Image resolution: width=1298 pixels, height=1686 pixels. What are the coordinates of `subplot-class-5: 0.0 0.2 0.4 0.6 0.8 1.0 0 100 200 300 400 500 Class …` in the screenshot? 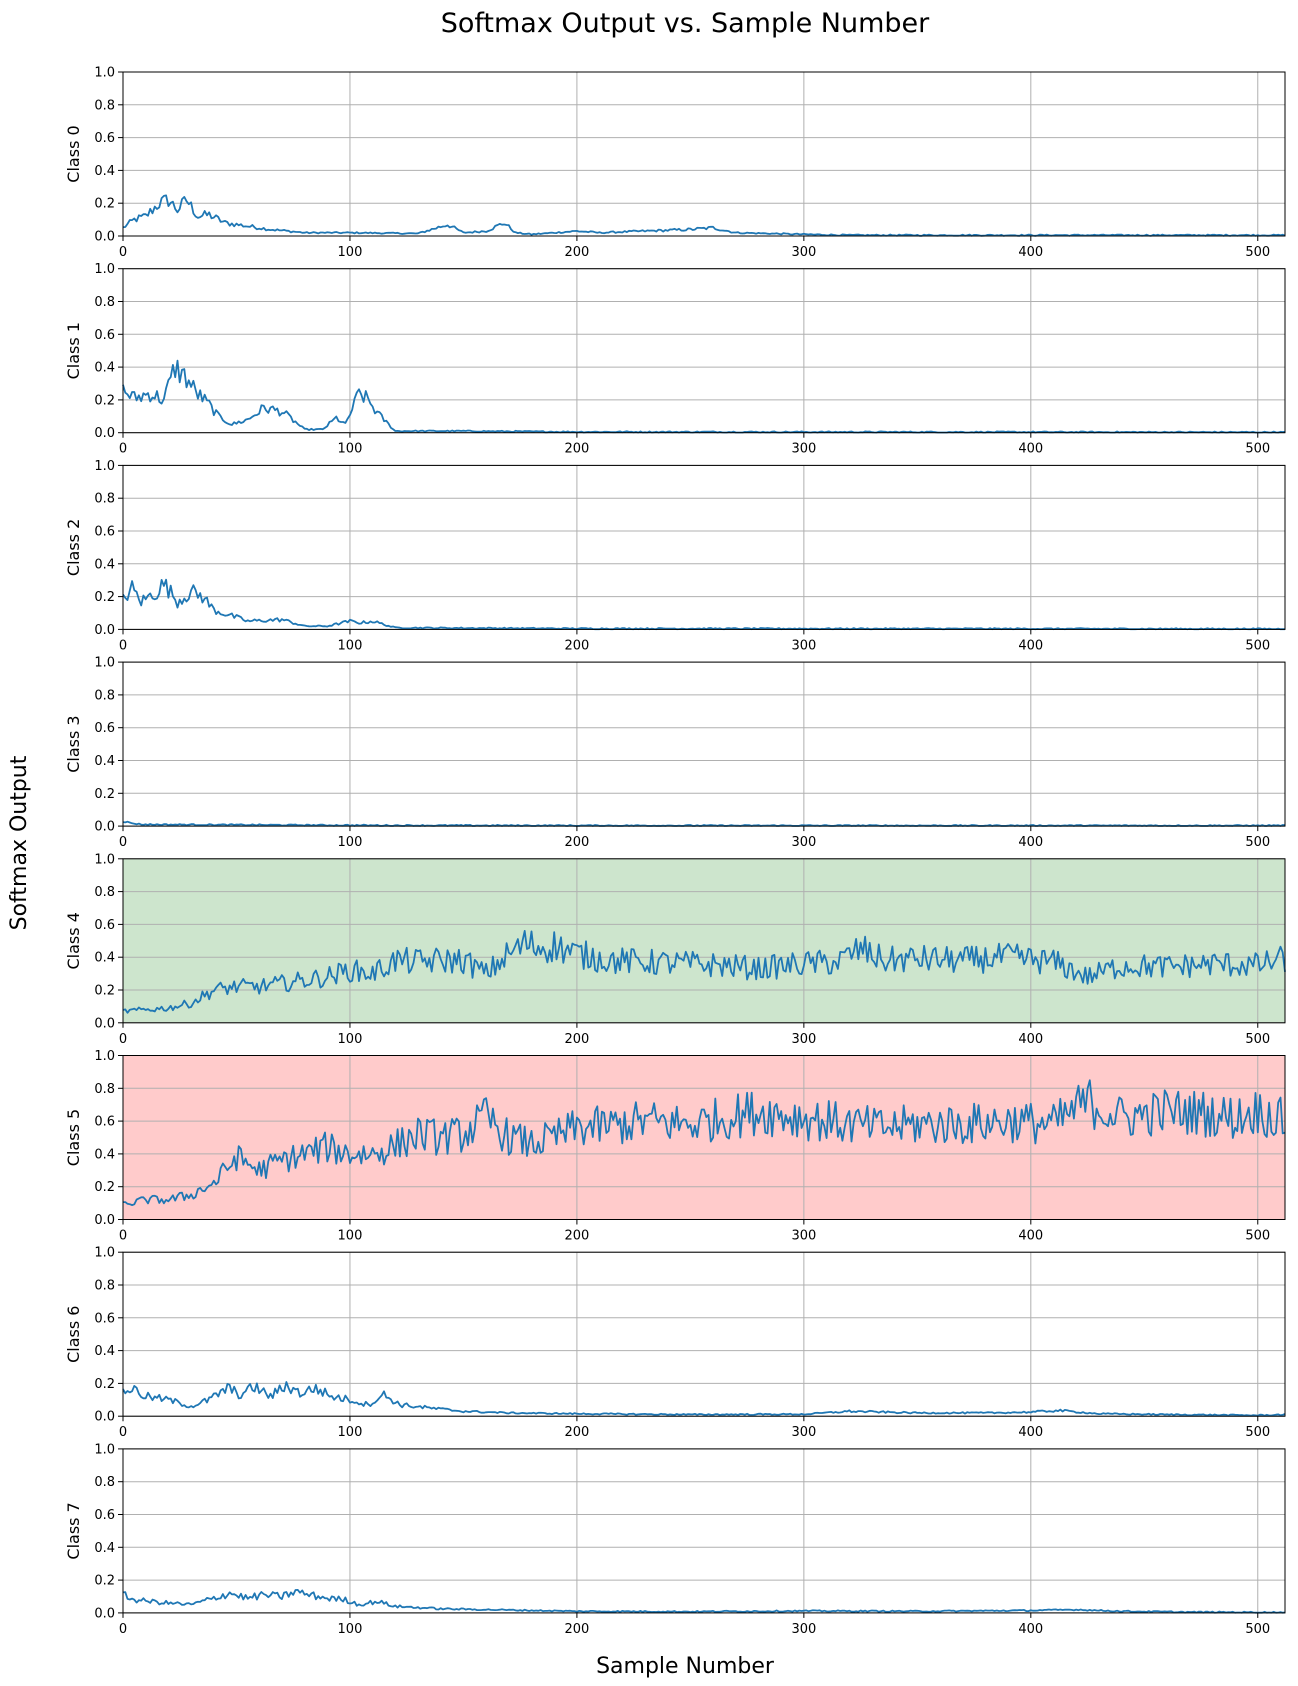 It's located at (675, 1146).